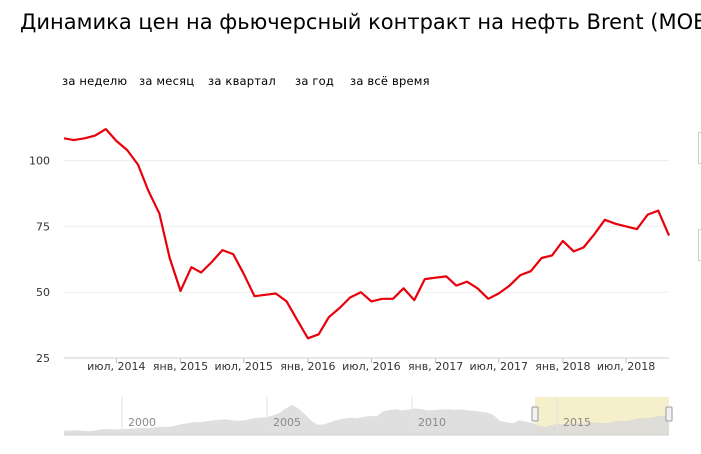 The image size is (701, 454). What do you see at coordinates (287, 422) in the screenshot?
I see `navigator-year-label: 2005` at bounding box center [287, 422].